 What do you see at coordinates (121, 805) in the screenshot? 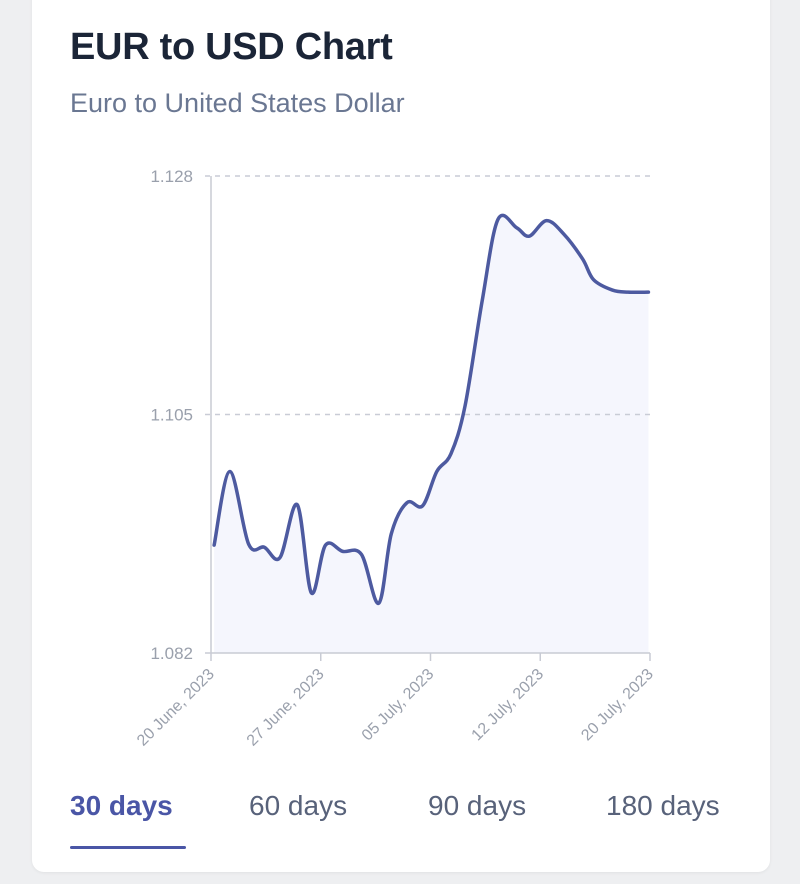
I see `tab-30-days: 30 days` at bounding box center [121, 805].